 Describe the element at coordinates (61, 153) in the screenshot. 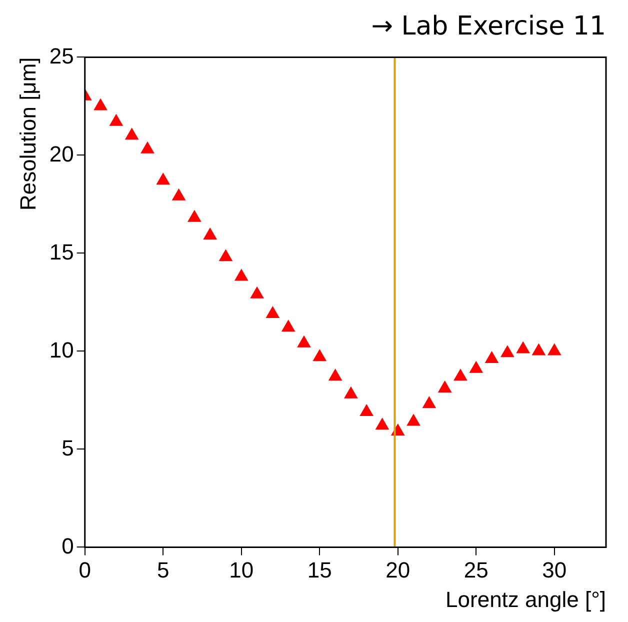

I see `y-tick-label: 20` at that location.